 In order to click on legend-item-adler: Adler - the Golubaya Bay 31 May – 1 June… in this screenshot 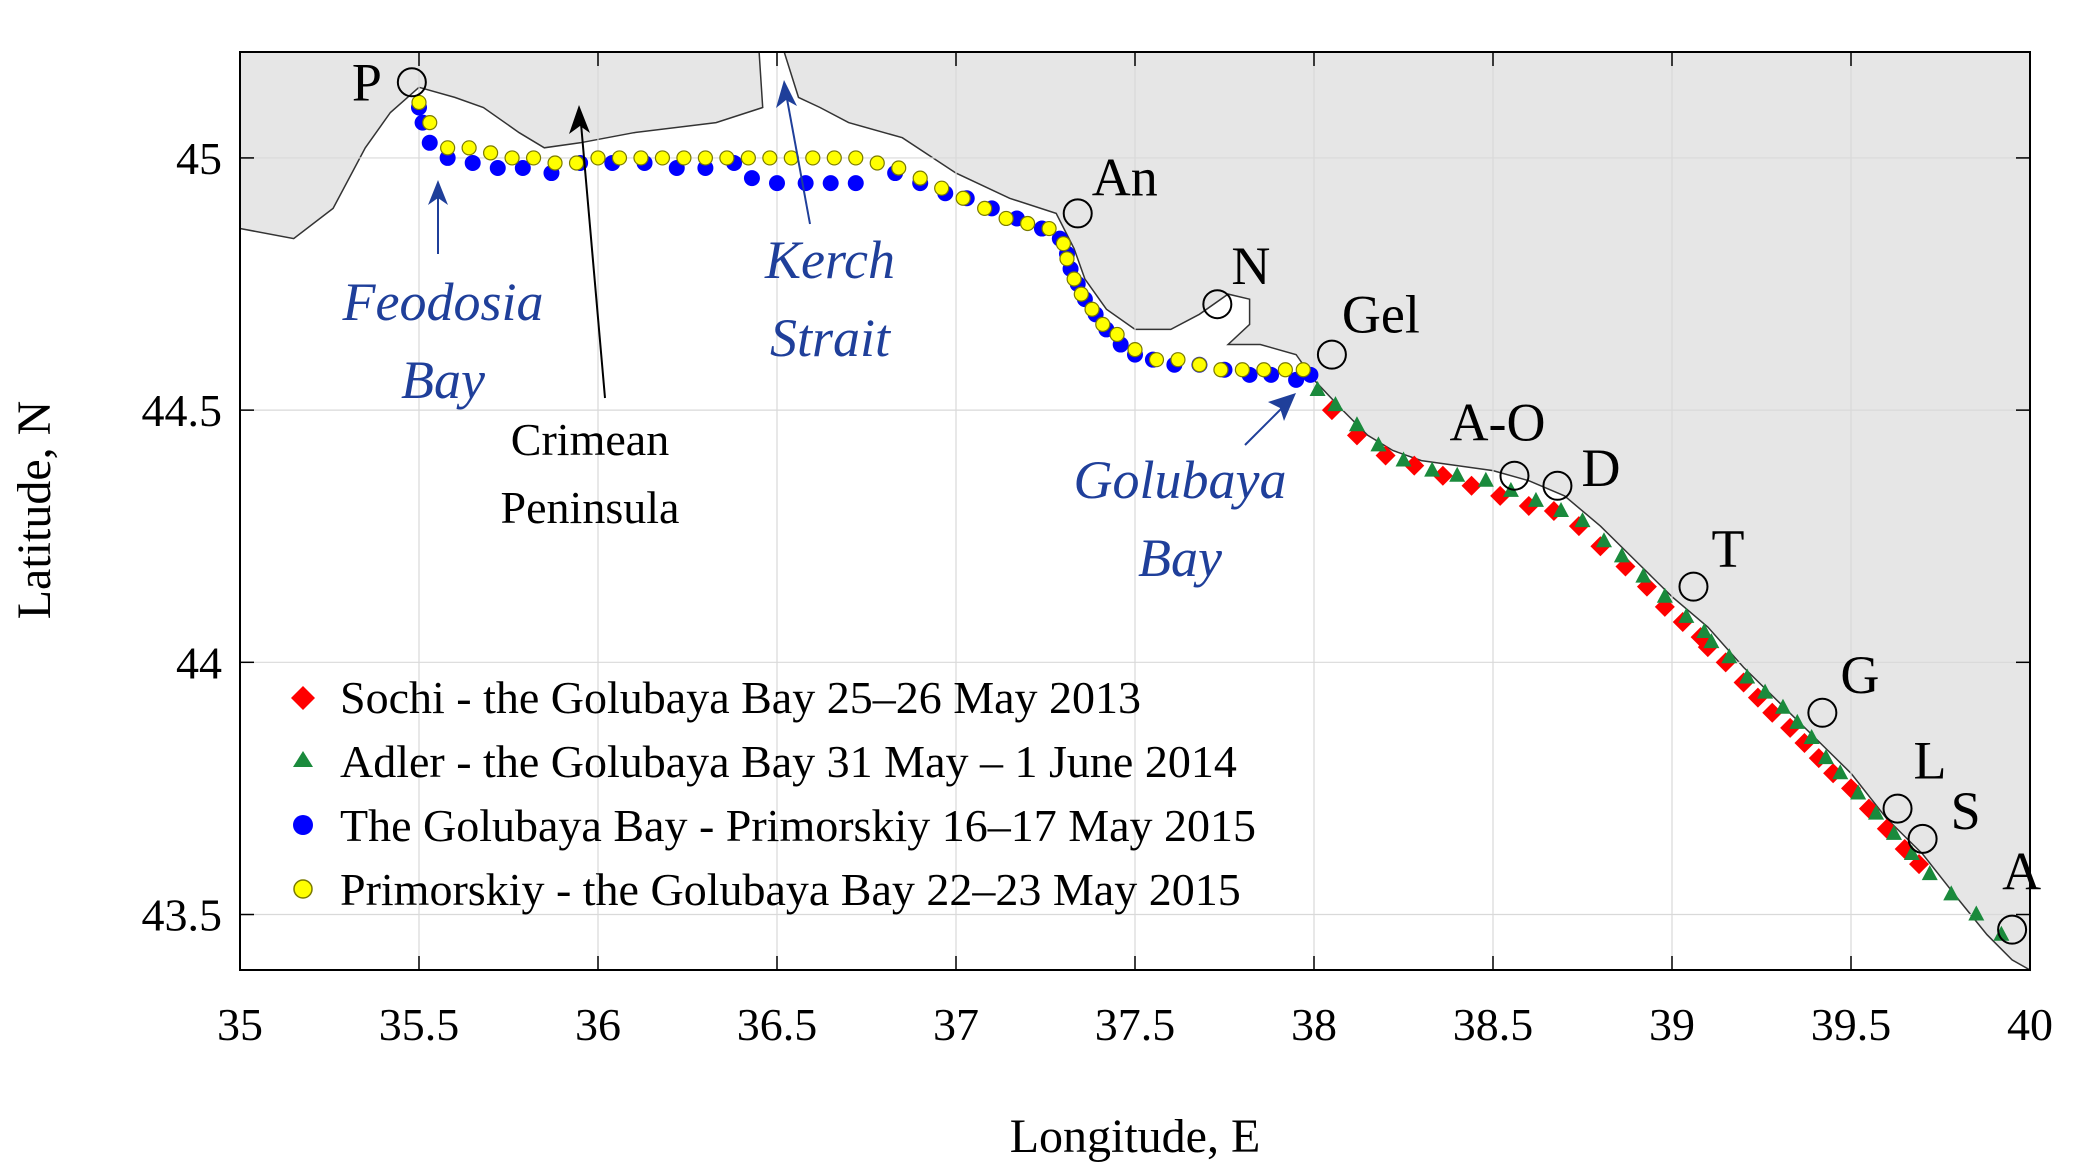, I will do `click(765, 761)`.